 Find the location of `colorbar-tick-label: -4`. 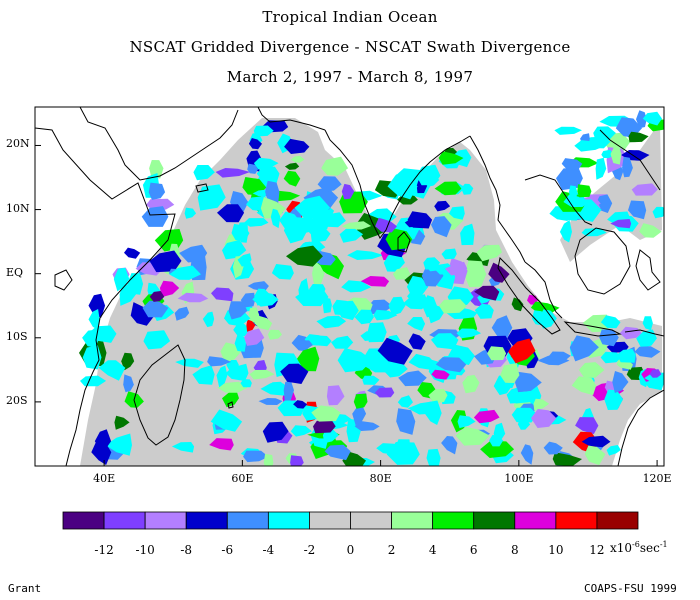

colorbar-tick-label: -4 is located at coordinates (268, 550).